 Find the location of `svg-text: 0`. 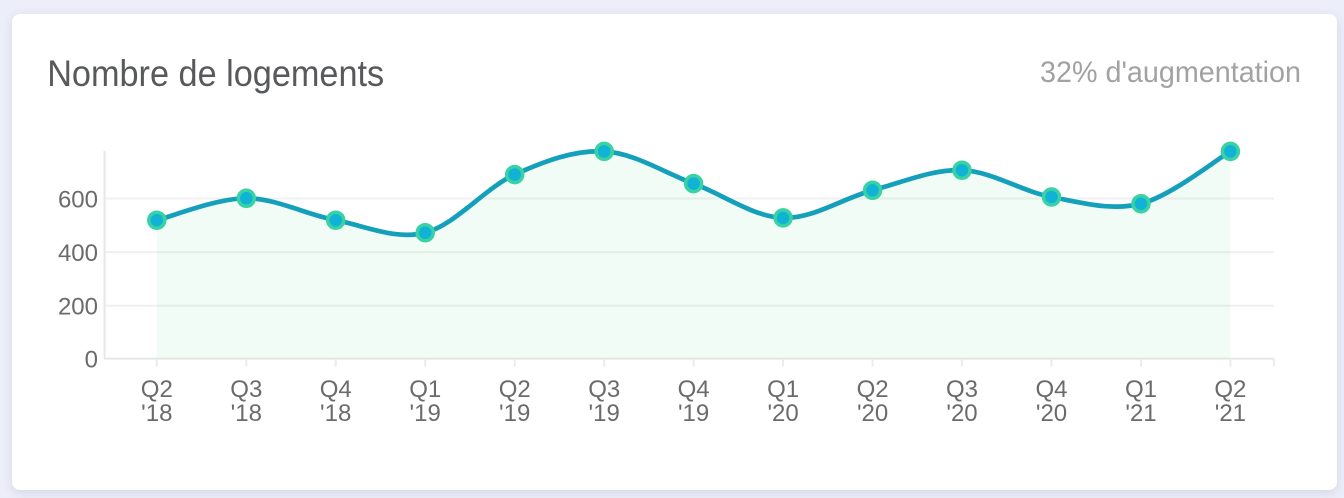

svg-text: 0 is located at coordinates (91, 359).